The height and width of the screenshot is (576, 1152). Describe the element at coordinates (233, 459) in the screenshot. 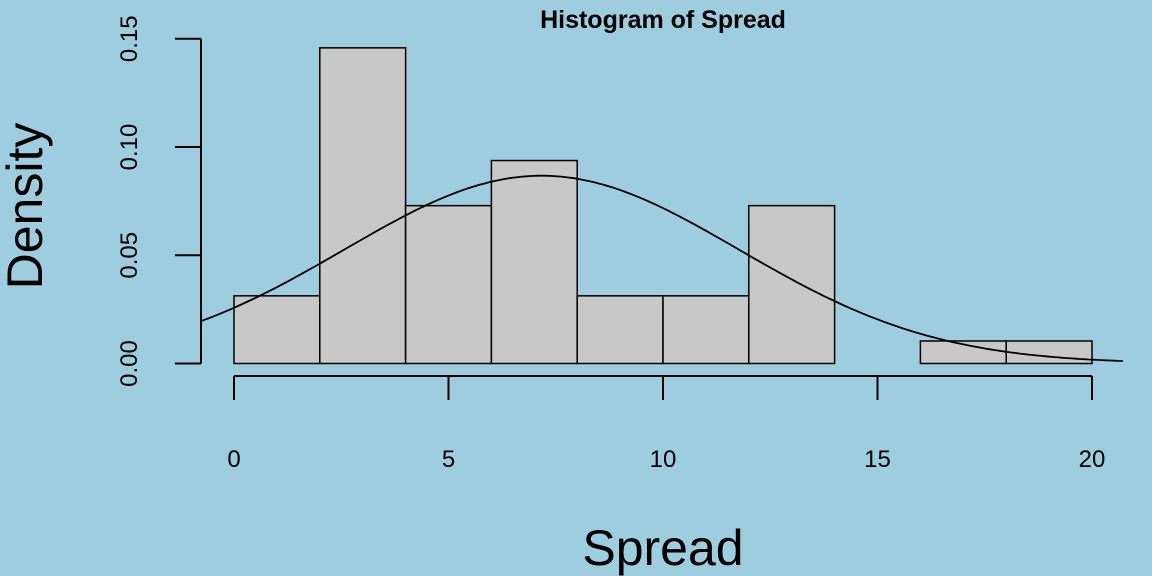

I see `x-tick-label-0: 0` at that location.